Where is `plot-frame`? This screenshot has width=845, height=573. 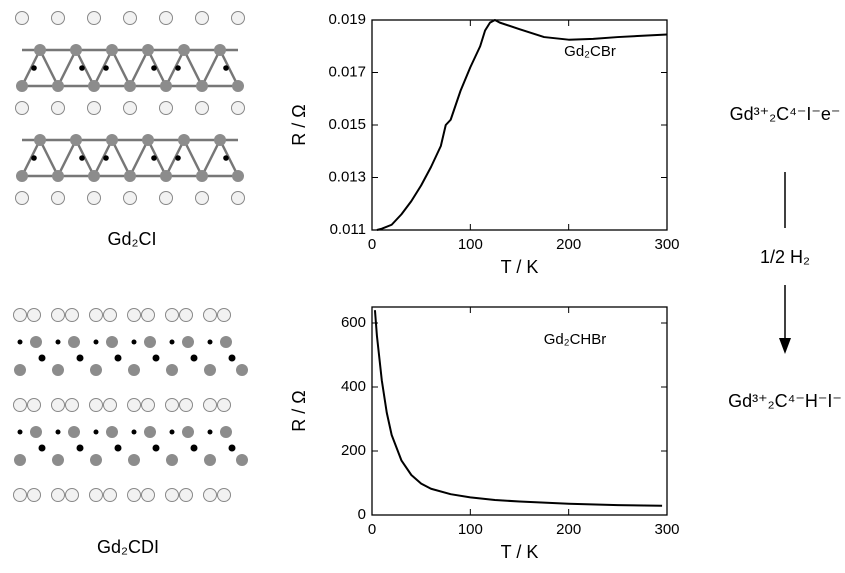
plot-frame is located at coordinates (519, 411).